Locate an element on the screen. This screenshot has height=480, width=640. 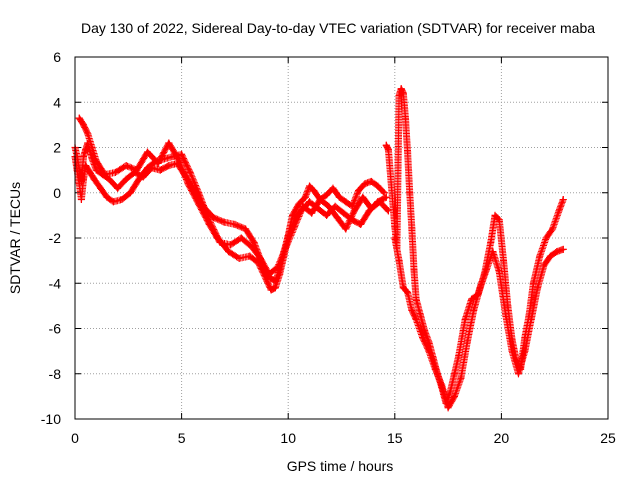
y-tick-label: -2 is located at coordinates (55, 238).